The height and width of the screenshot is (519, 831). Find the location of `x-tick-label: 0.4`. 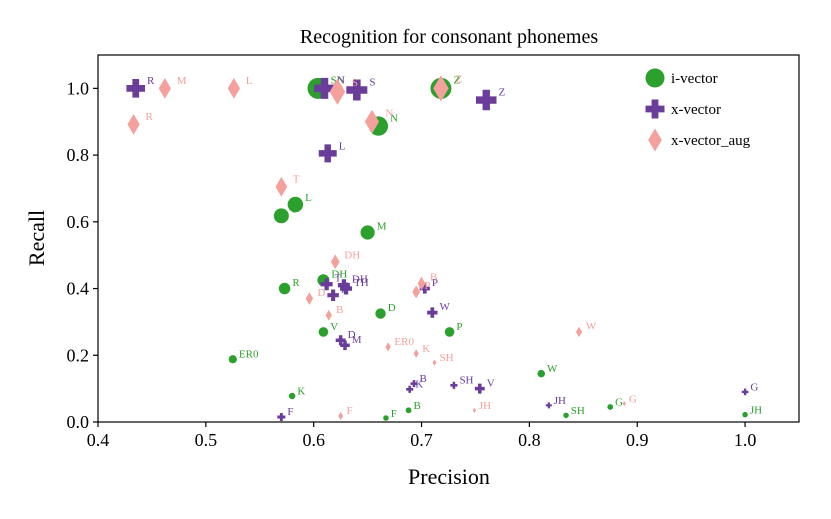

x-tick-label: 0.4 is located at coordinates (98, 440).